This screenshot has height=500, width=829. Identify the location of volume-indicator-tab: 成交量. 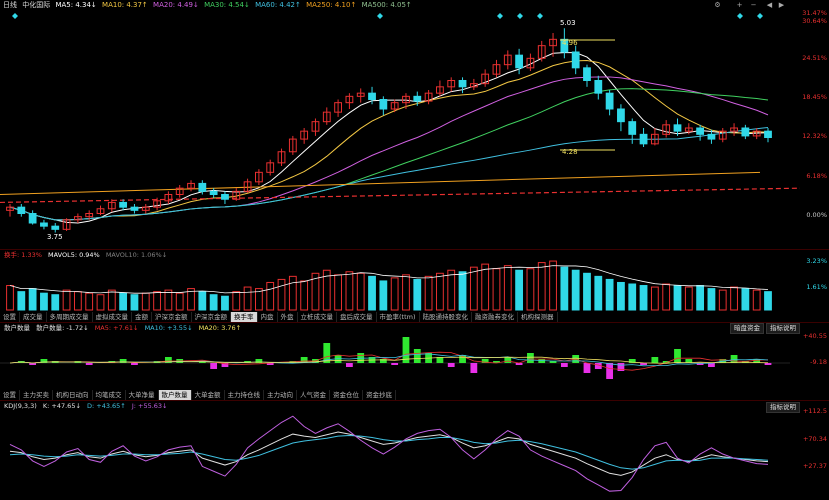
(33, 317).